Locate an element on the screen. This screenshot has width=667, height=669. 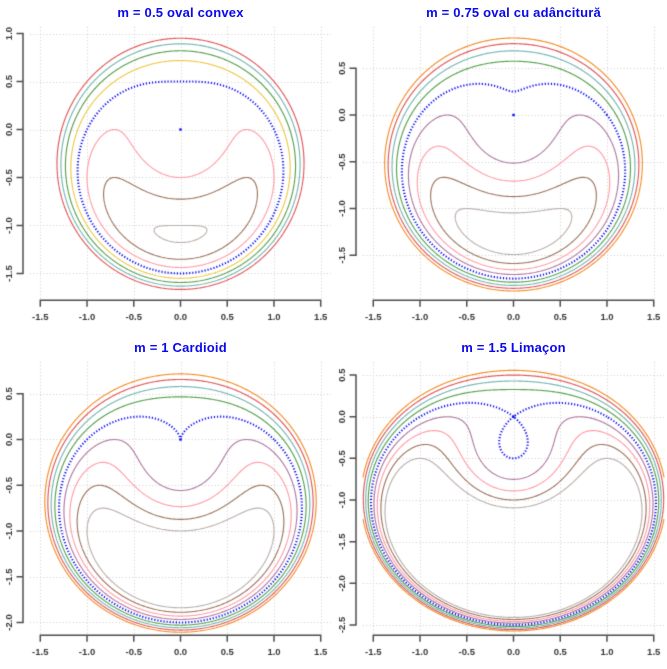
panel-1-title: m = 0.5 oval convex is located at coordinates (180, 12).